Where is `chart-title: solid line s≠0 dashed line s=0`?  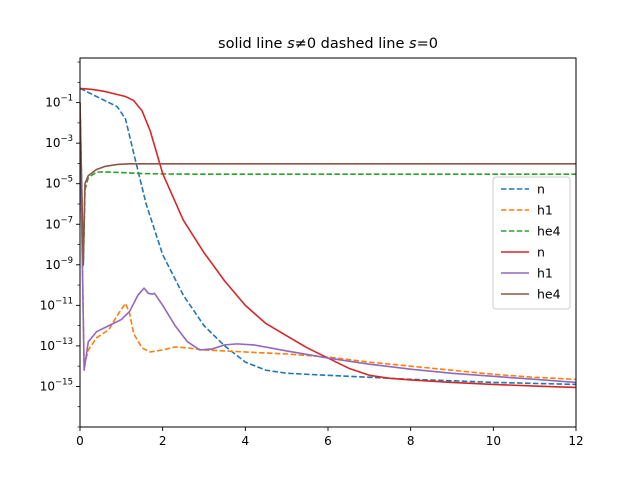 chart-title: solid line s≠0 dashed line s=0 is located at coordinates (328, 44).